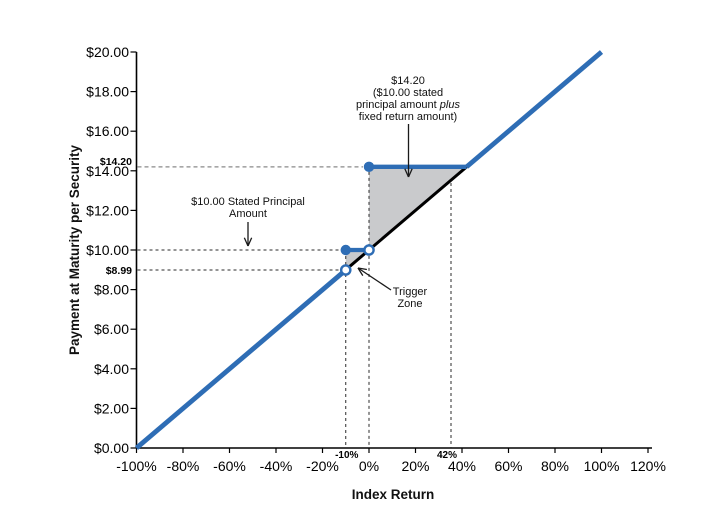  What do you see at coordinates (369, 466) in the screenshot?
I see `x-tick-label: 0%` at bounding box center [369, 466].